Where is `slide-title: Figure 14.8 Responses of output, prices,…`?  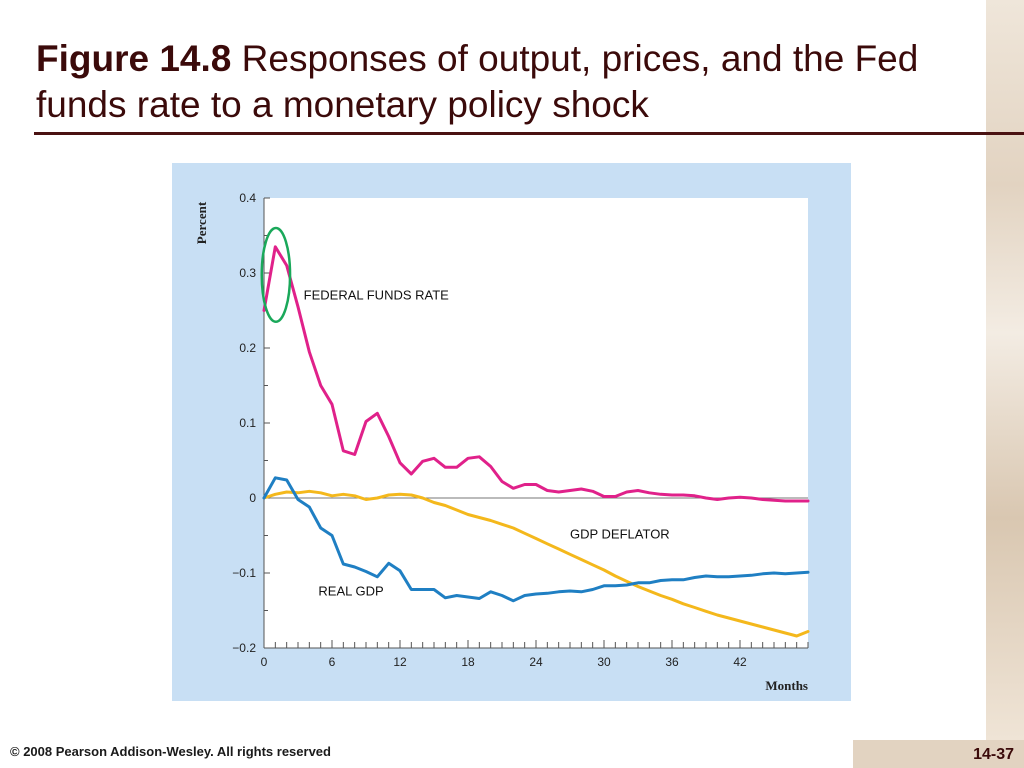 slide-title: Figure 14.8 Responses of output, prices,… is located at coordinates (506, 82).